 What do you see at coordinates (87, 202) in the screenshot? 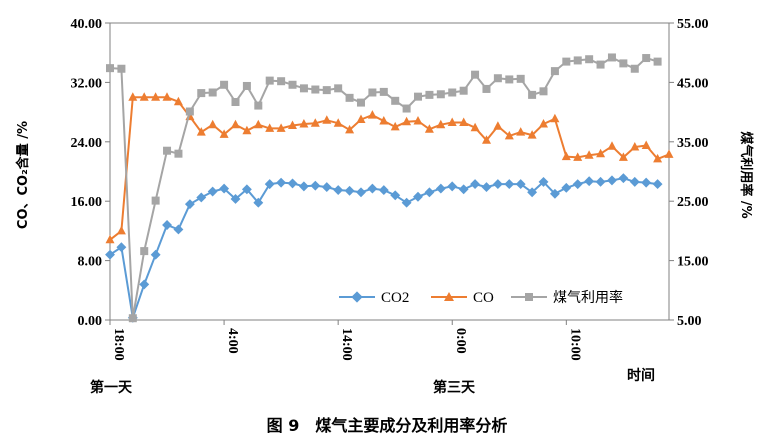
I see `left-tick-label: 16.00` at bounding box center [87, 202].